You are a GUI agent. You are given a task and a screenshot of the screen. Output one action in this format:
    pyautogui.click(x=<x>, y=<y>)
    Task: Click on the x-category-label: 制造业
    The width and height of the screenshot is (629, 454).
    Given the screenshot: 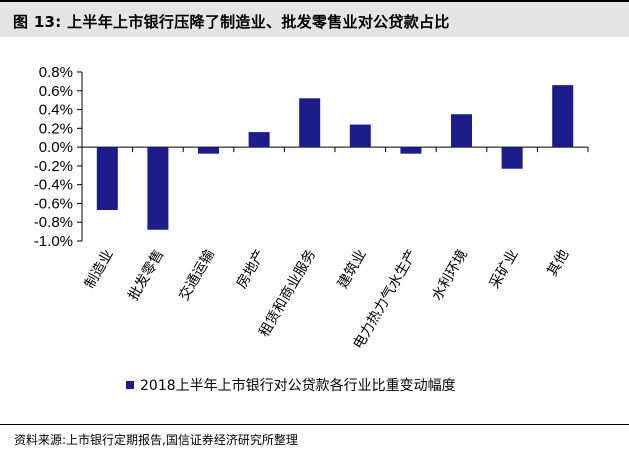 What is the action you would take?
    pyautogui.click(x=99, y=269)
    